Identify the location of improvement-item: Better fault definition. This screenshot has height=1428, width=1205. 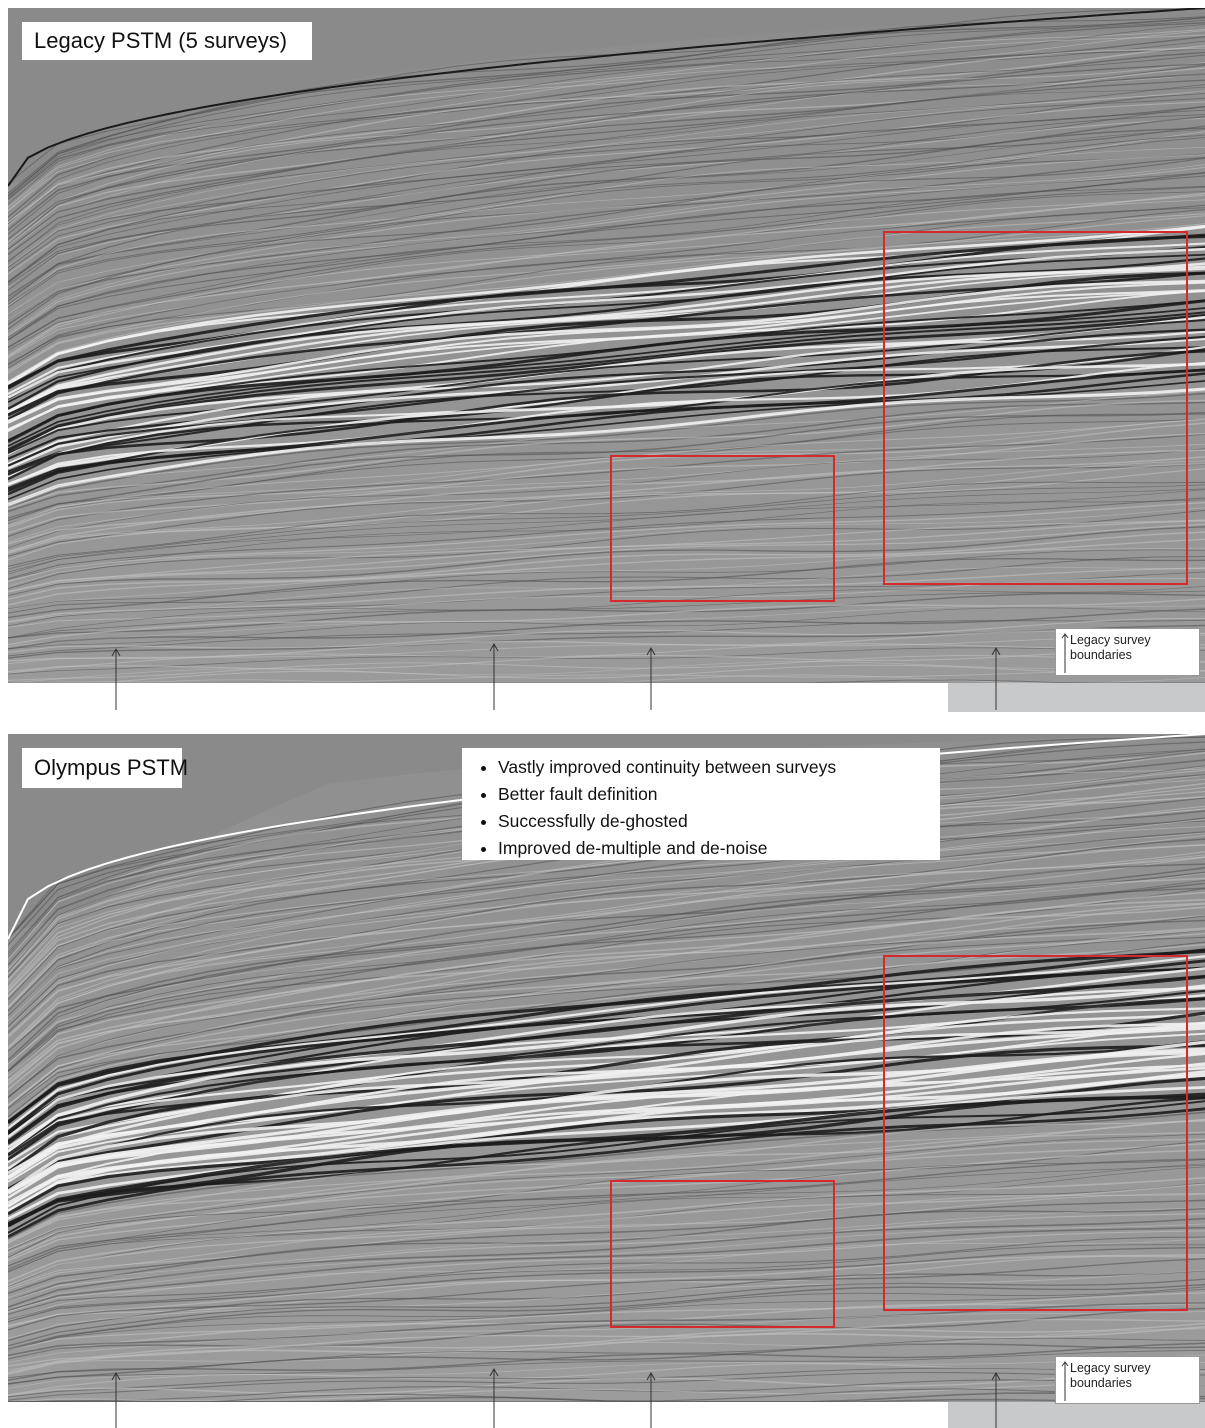
(714, 794).